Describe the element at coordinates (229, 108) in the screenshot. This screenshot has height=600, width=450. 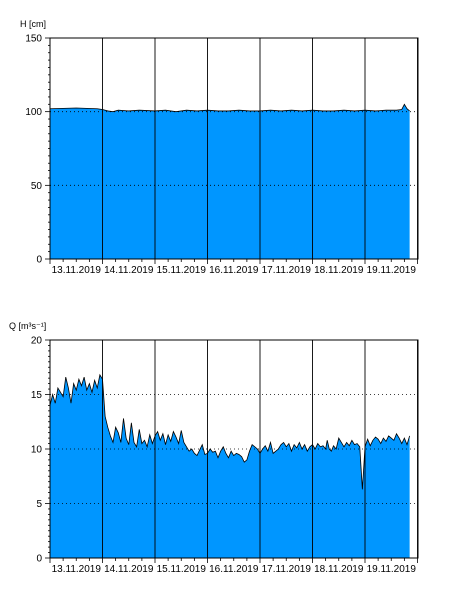
I see `series-line` at that location.